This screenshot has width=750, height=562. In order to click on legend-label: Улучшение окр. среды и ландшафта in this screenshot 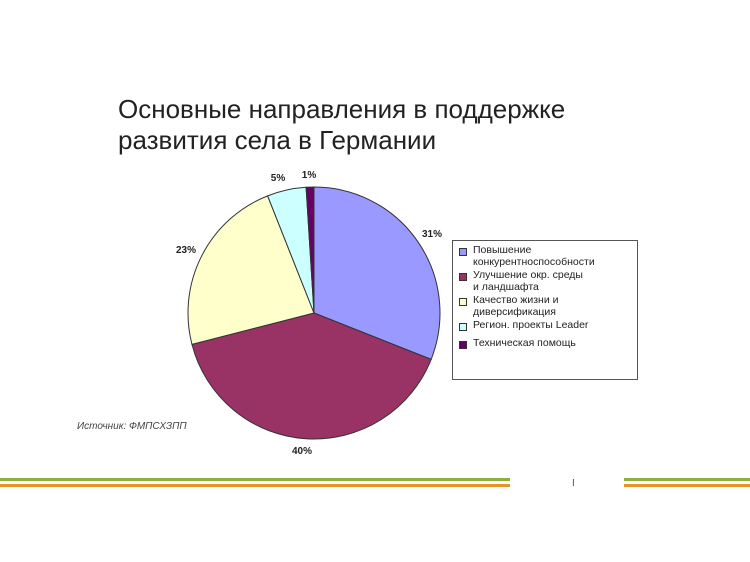, I will do `click(528, 281)`.